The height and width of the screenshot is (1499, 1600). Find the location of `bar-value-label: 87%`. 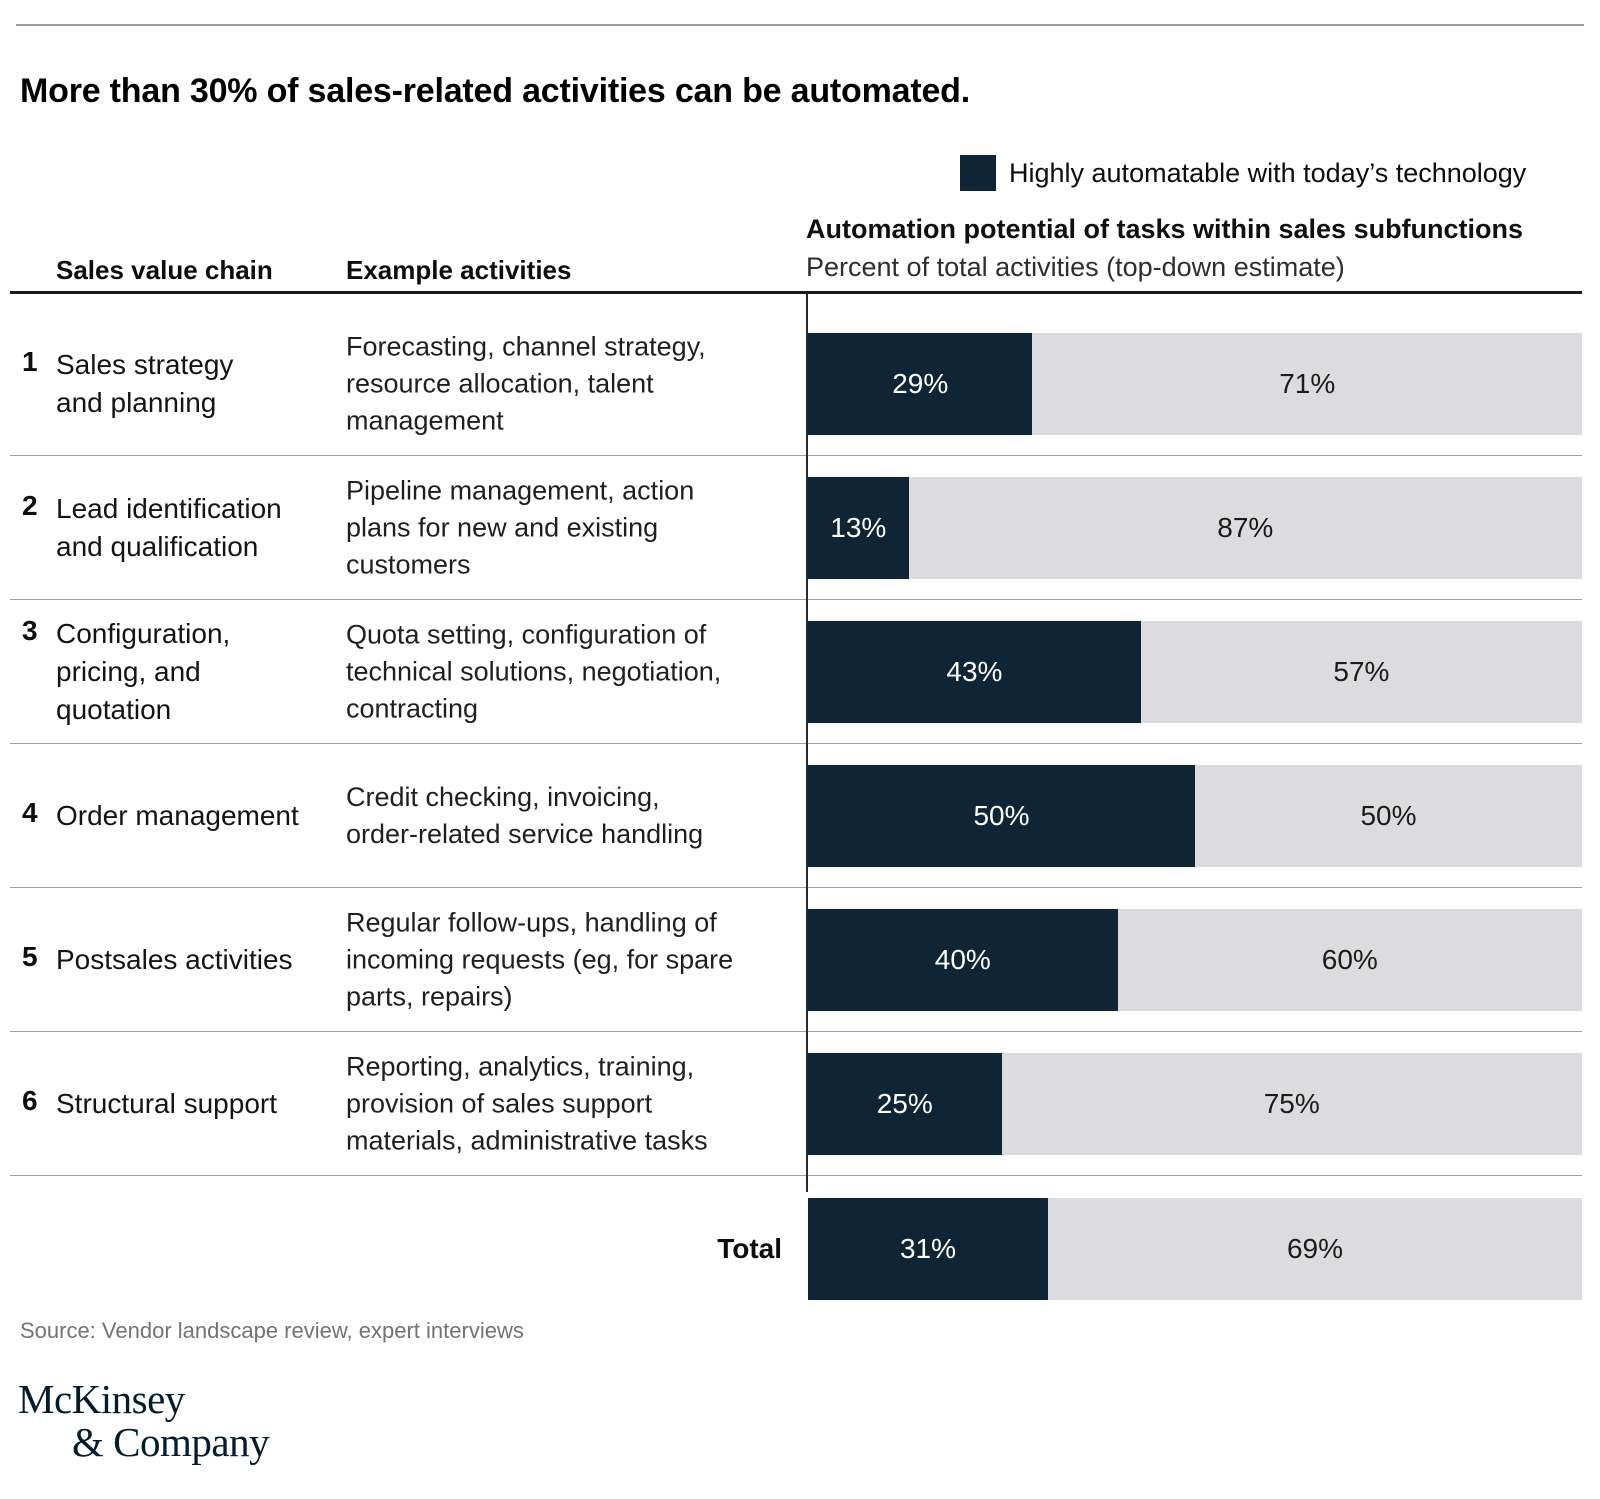

bar-value-label: 87% is located at coordinates (1245, 527).